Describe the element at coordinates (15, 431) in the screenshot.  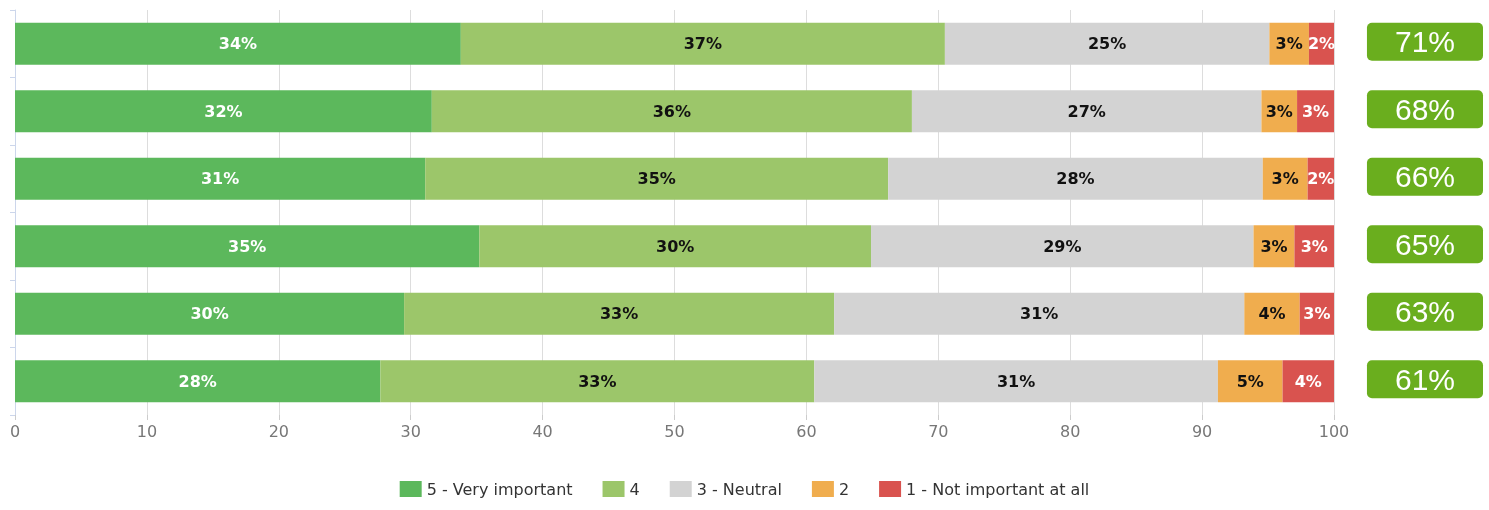
I see `x-tick-label: 0` at that location.